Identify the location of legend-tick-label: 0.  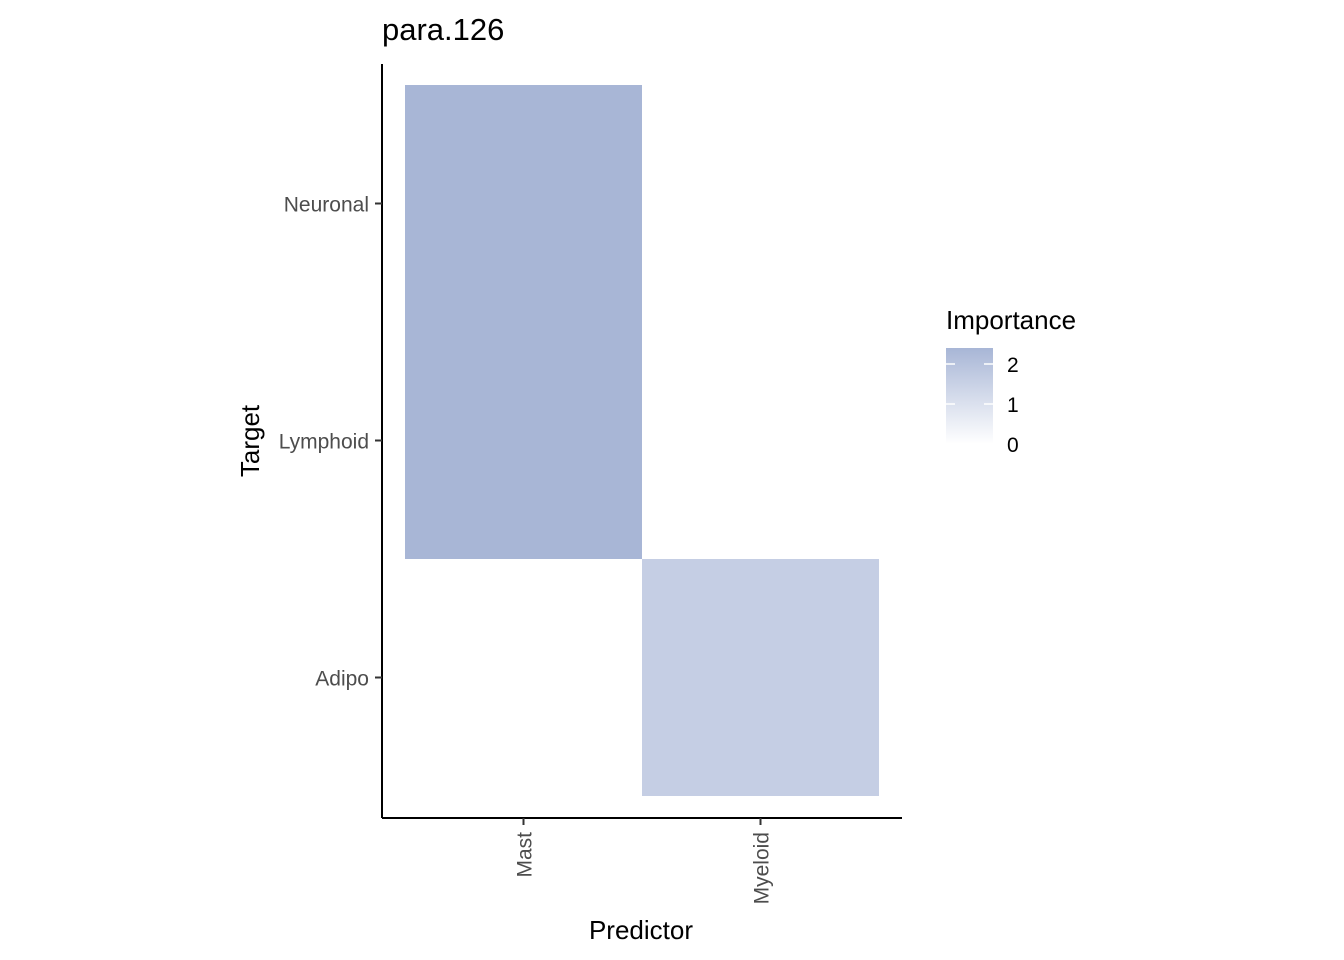
(1013, 445).